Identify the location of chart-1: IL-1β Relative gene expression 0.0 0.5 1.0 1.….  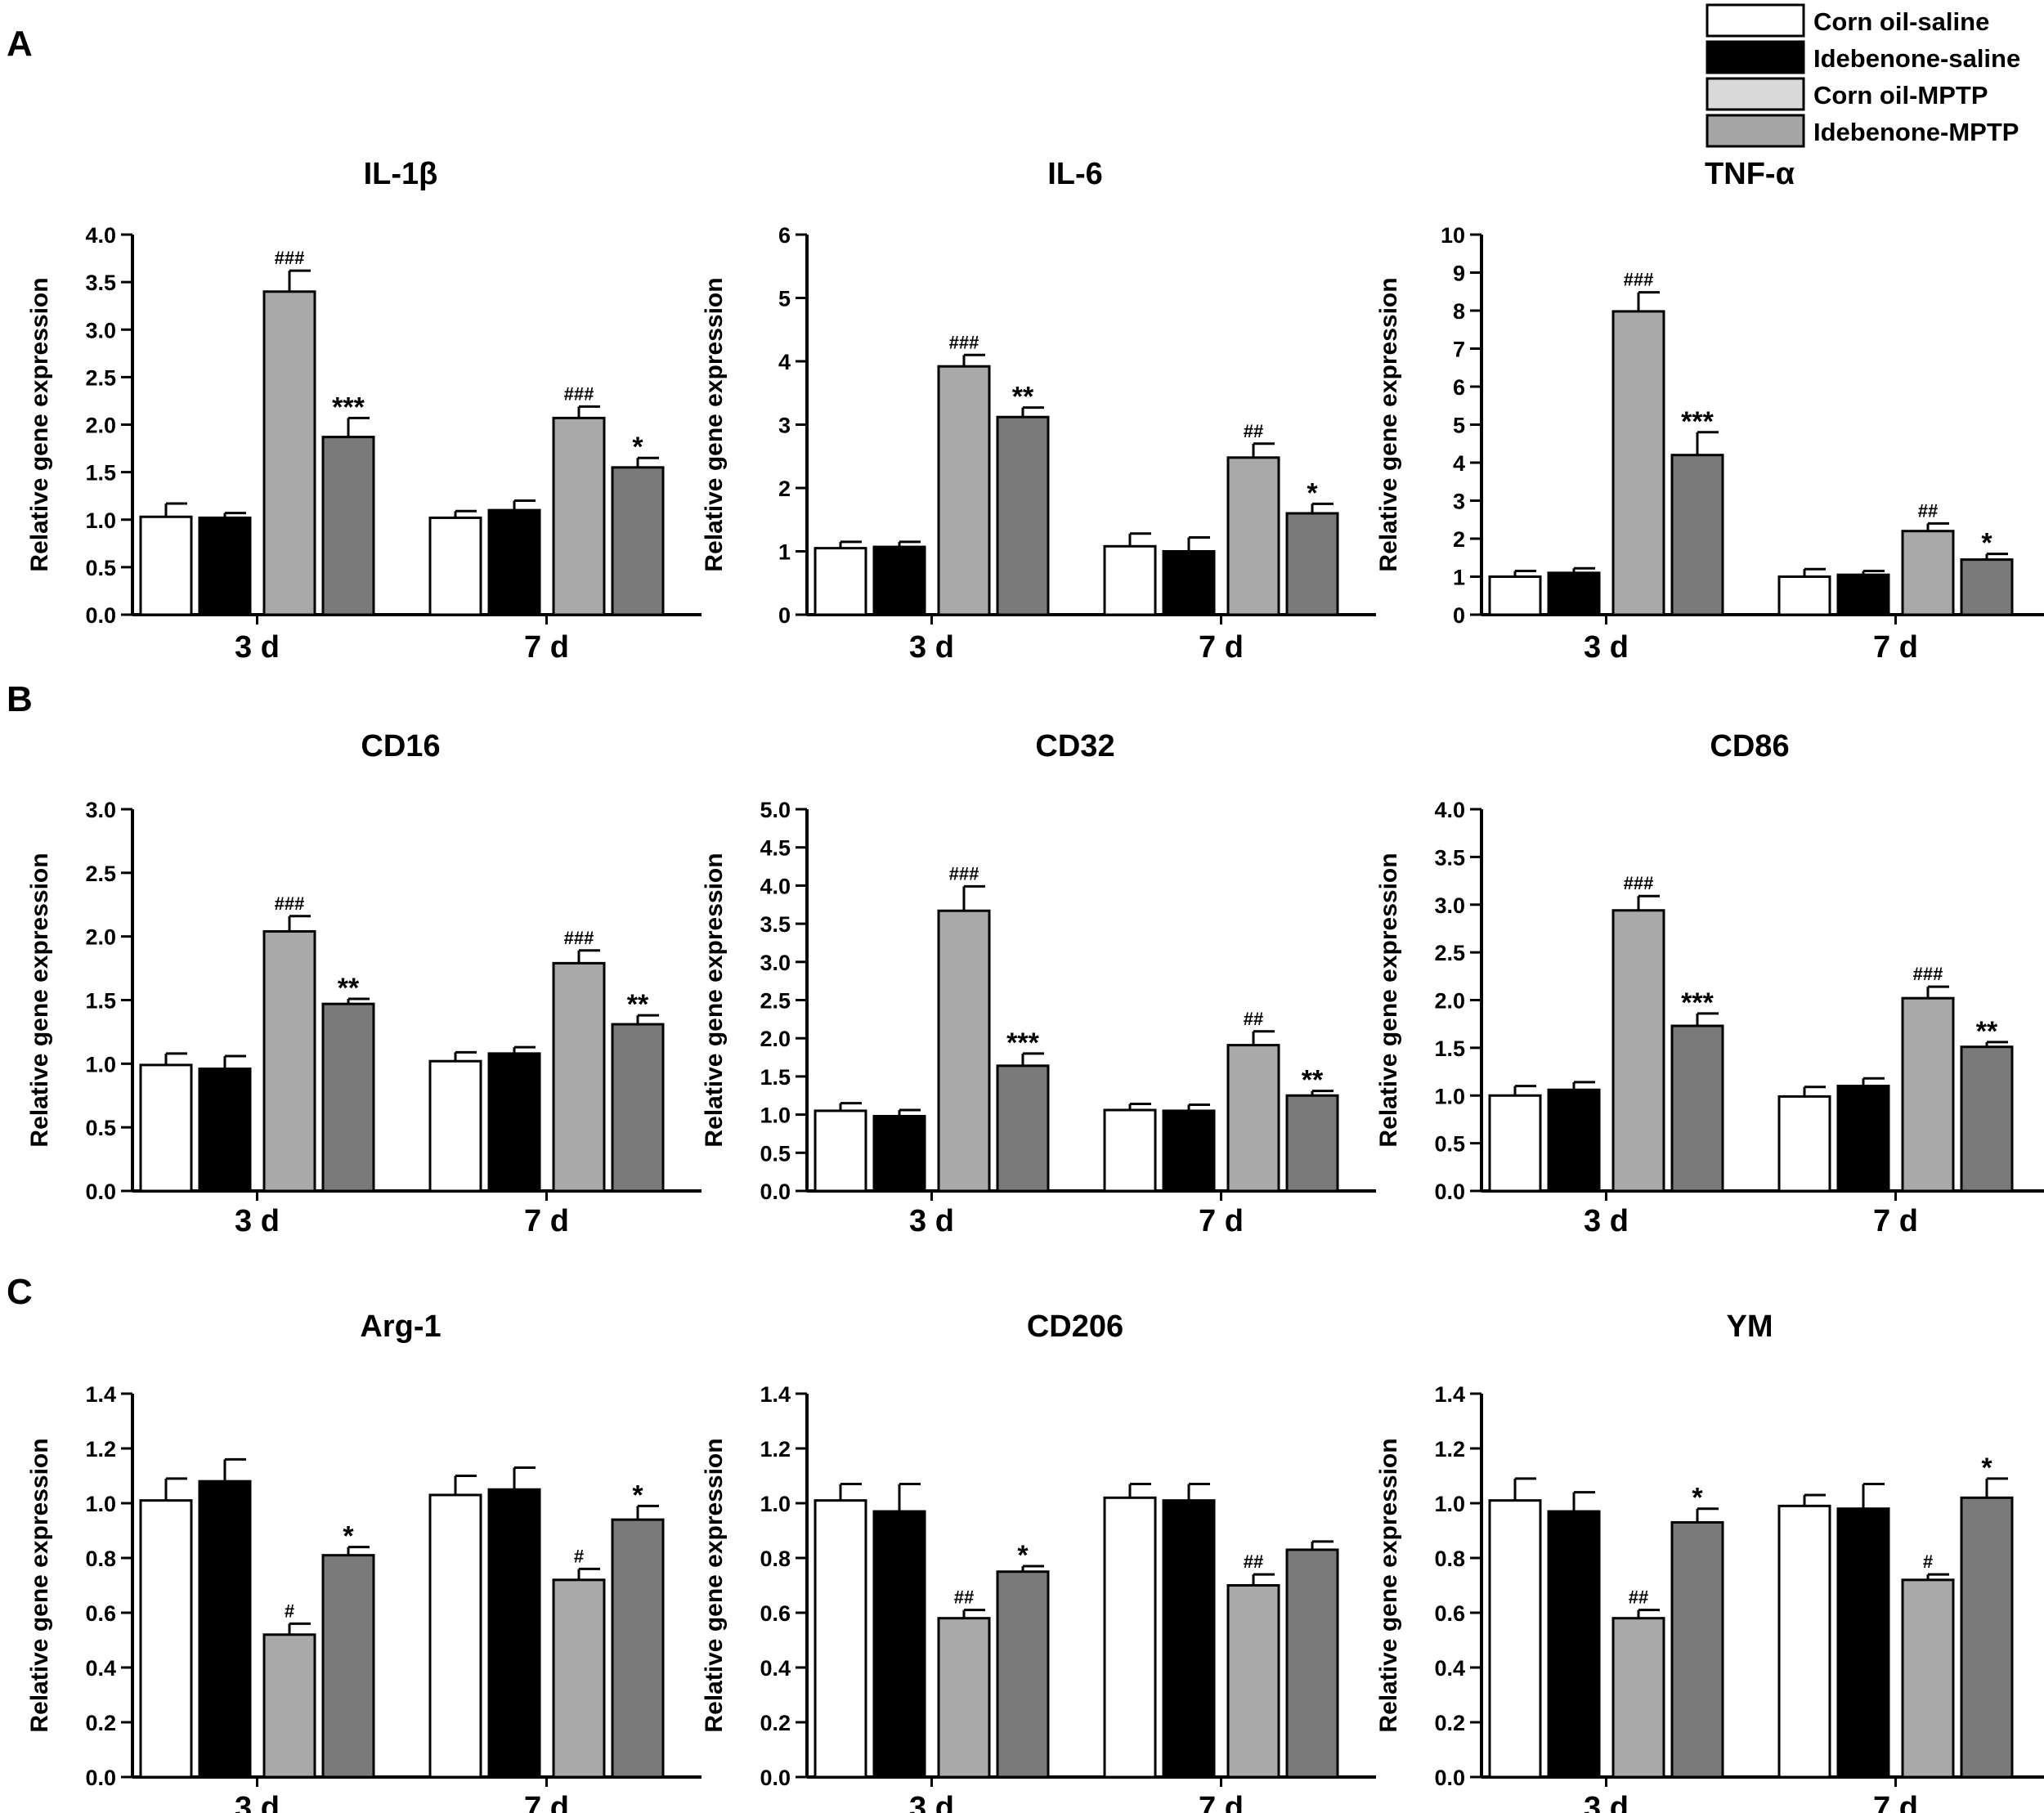
(364, 411).